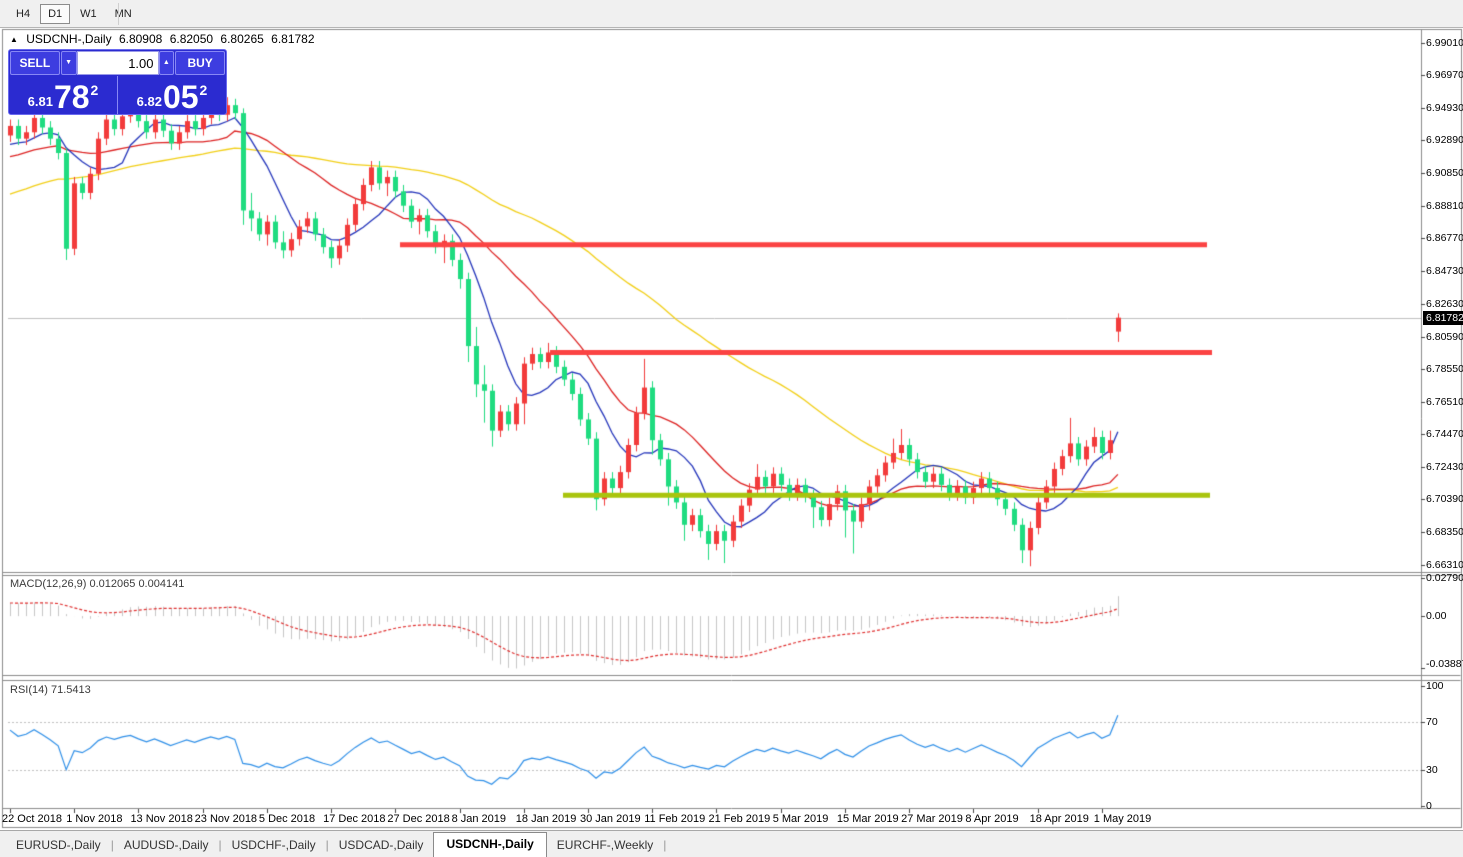 The width and height of the screenshot is (1463, 857). What do you see at coordinates (1444, 205) in the screenshot?
I see `price-axis-label: 6.88810` at bounding box center [1444, 205].